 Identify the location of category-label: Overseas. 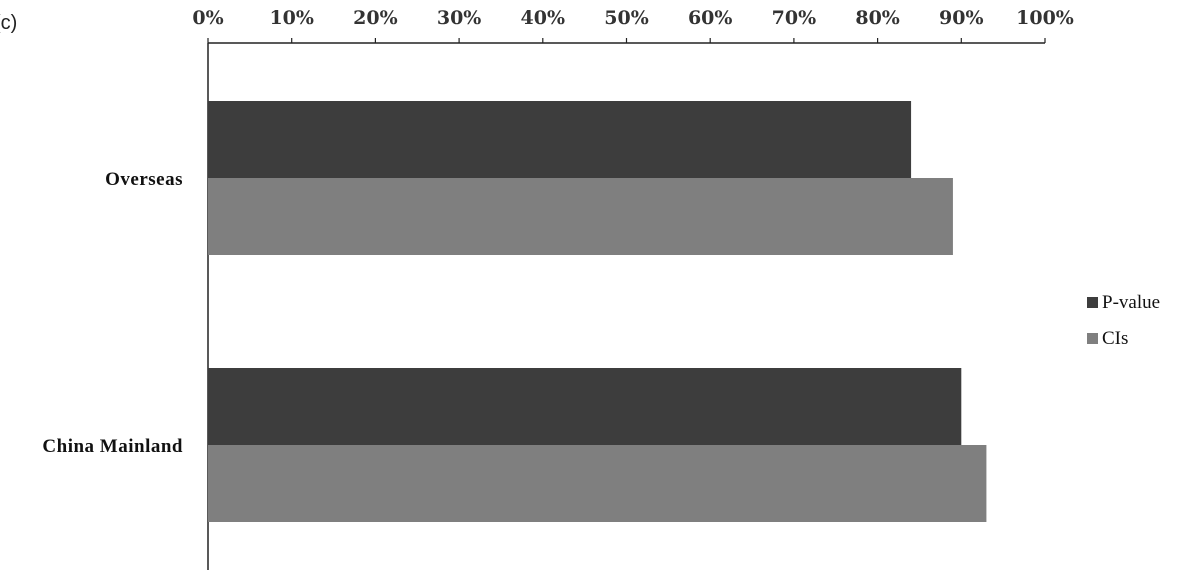
(144, 179).